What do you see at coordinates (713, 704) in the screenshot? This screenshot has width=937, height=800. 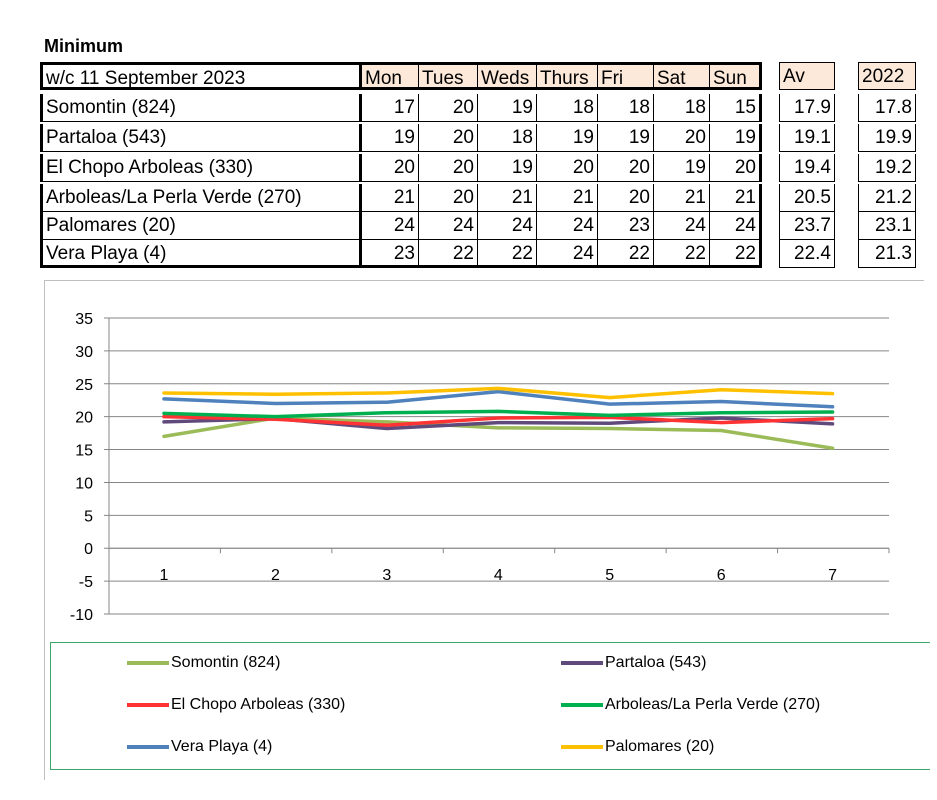 I see `legend-label: Arboleas/La Perla Verde (270)` at bounding box center [713, 704].